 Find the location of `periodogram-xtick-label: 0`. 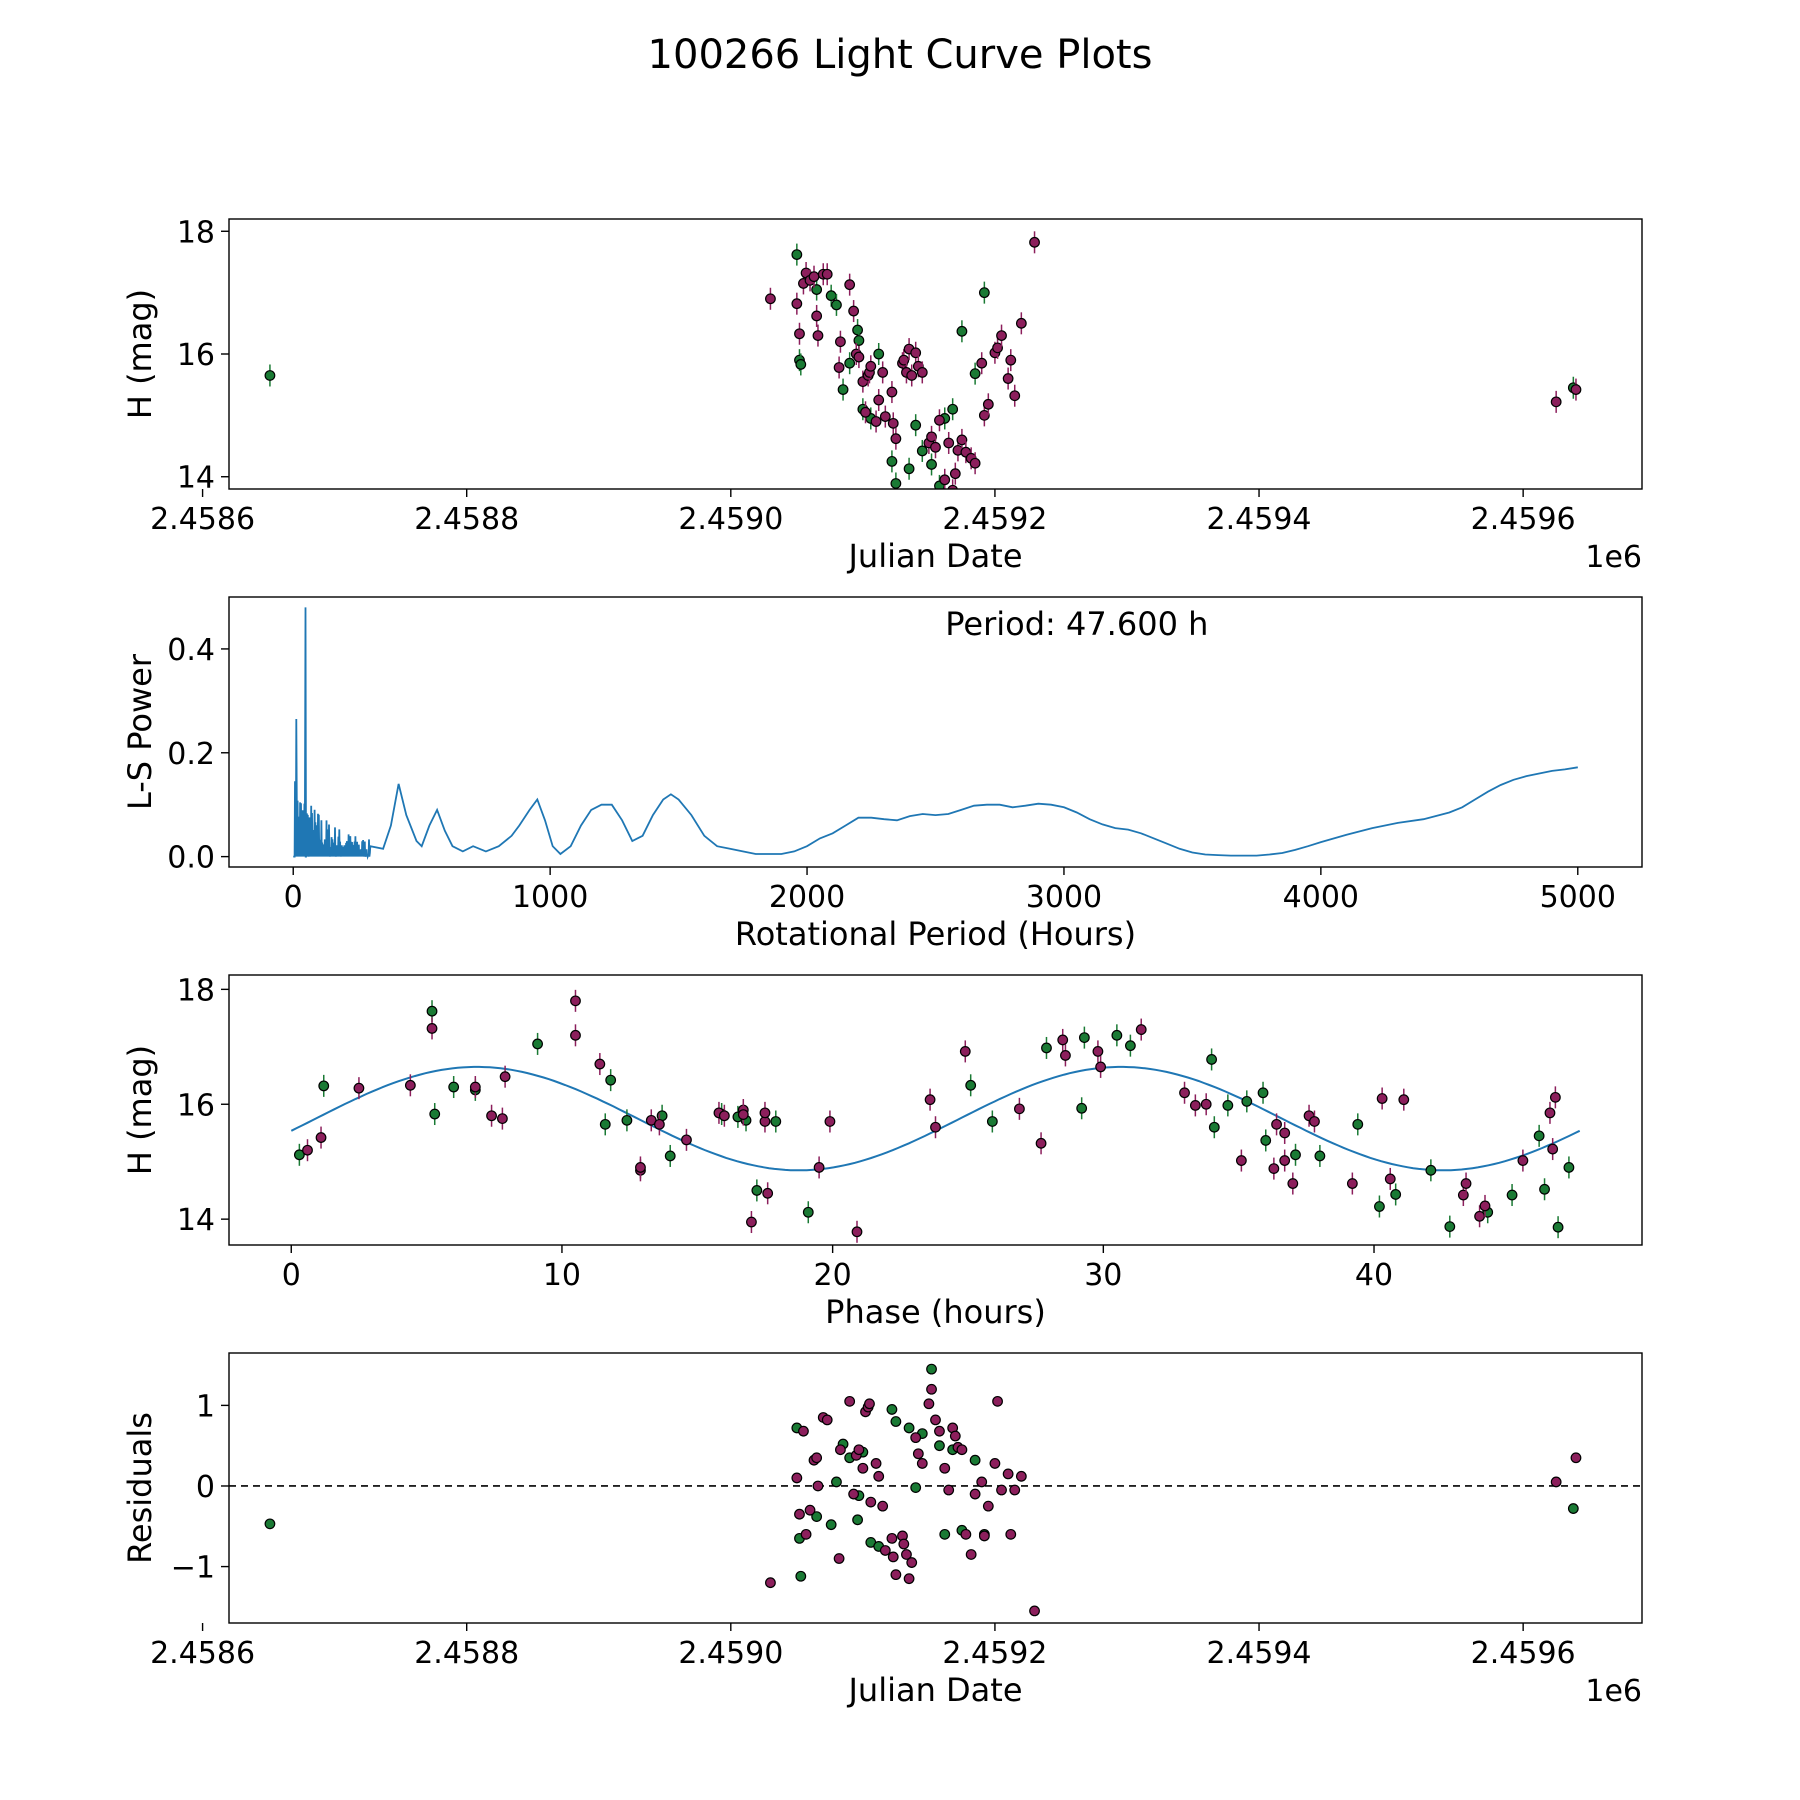

periodogram-xtick-label: 0 is located at coordinates (293, 897).